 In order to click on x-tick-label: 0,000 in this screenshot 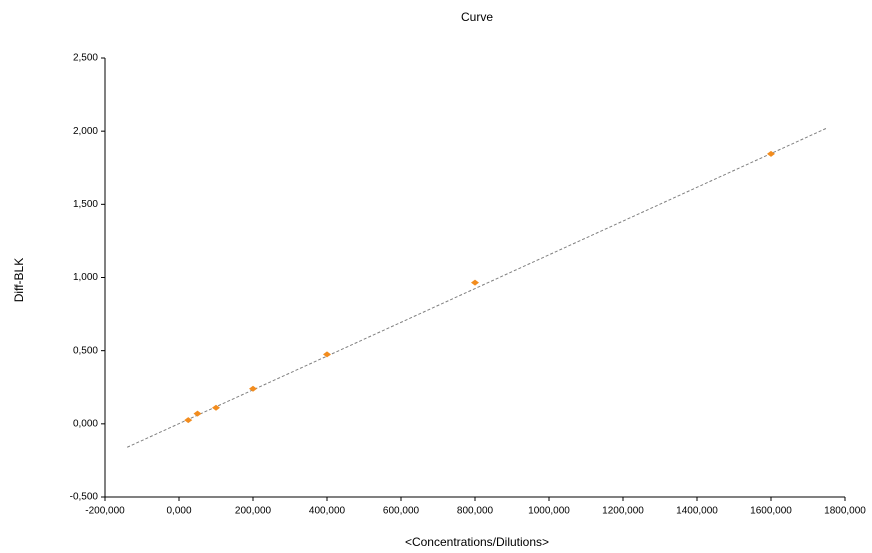, I will do `click(178, 511)`.